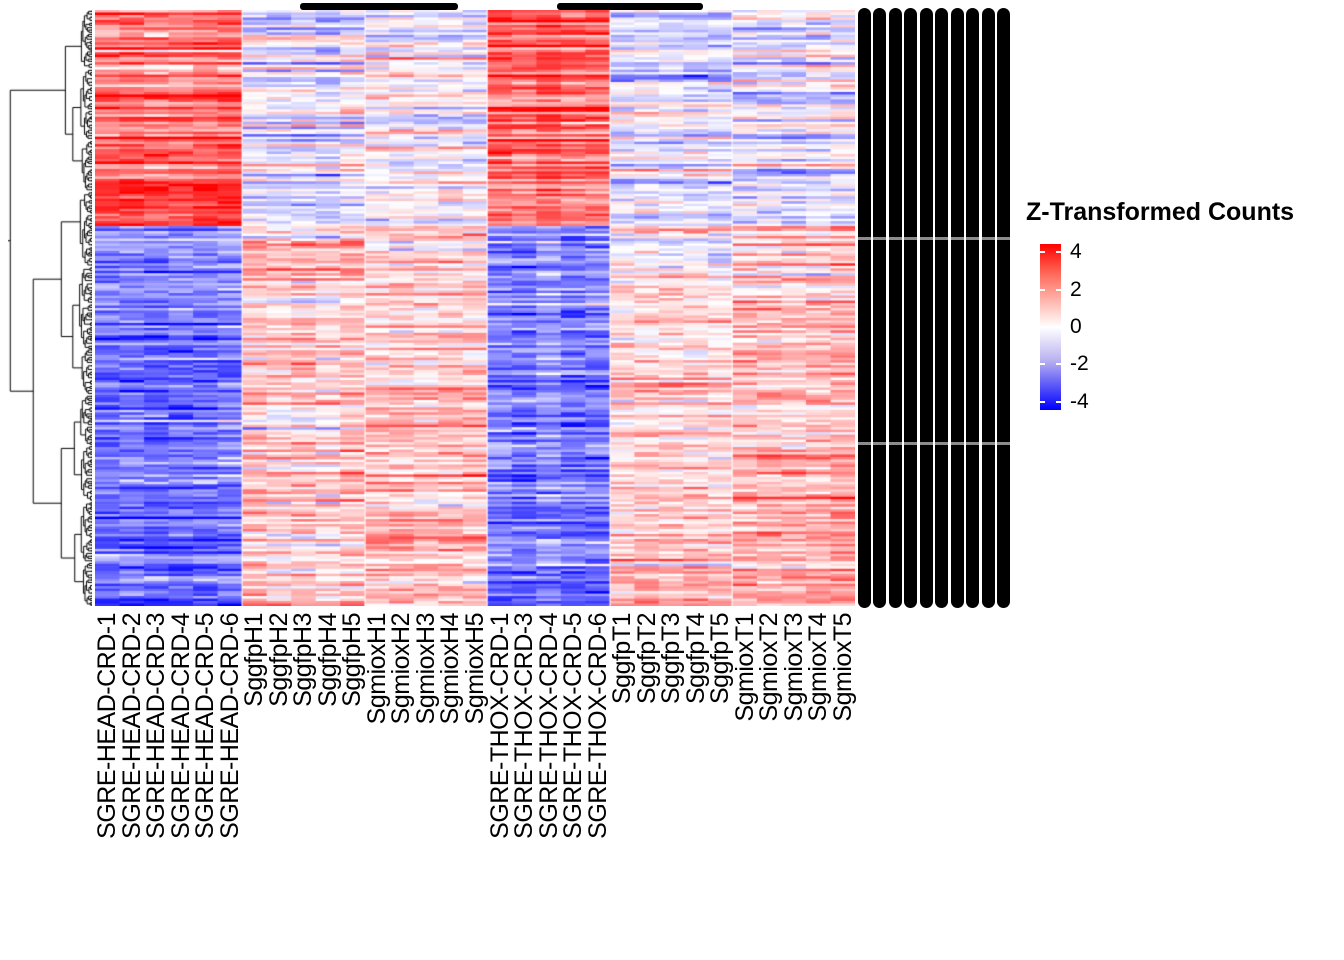 This screenshot has width=1344, height=960. What do you see at coordinates (1160, 212) in the screenshot?
I see `legend-title: Z-Transformed Counts` at bounding box center [1160, 212].